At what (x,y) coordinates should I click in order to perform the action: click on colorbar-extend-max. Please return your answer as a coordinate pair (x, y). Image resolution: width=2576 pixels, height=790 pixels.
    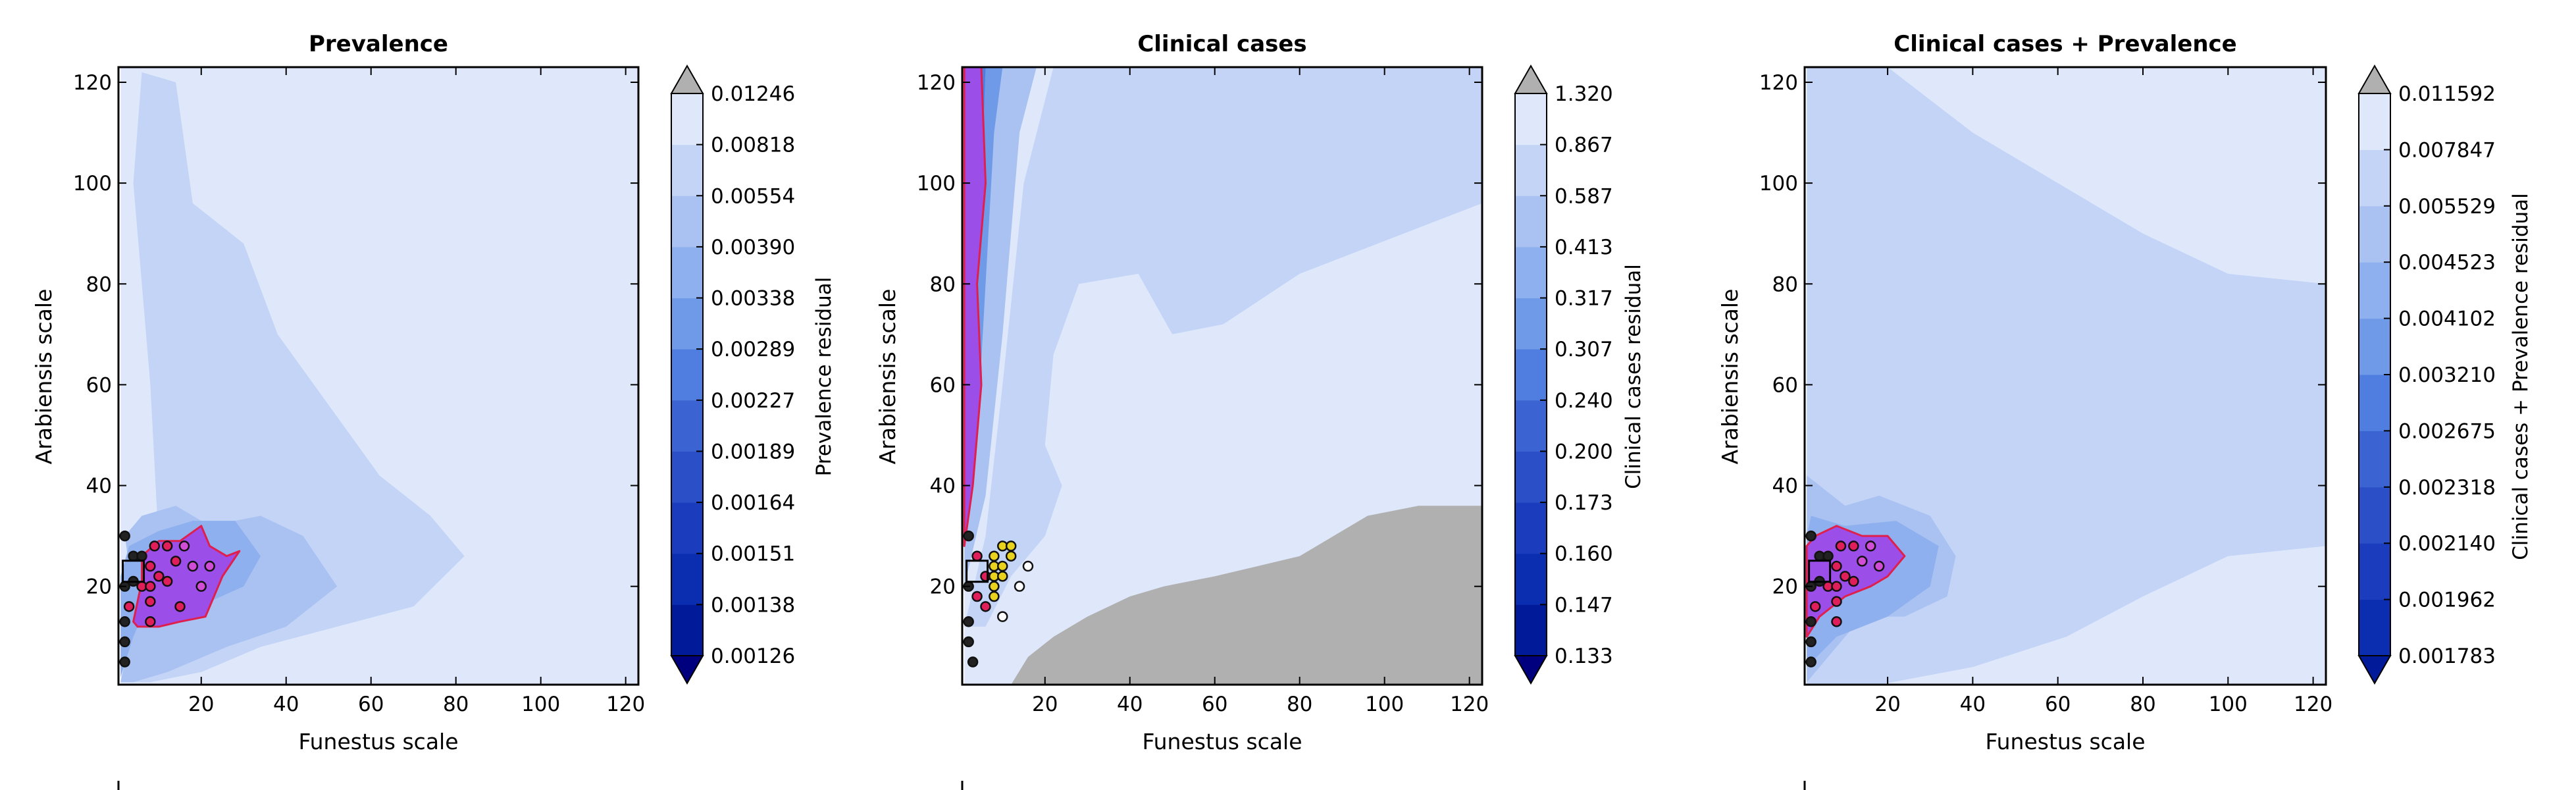
    Looking at the image, I should click on (1531, 79).